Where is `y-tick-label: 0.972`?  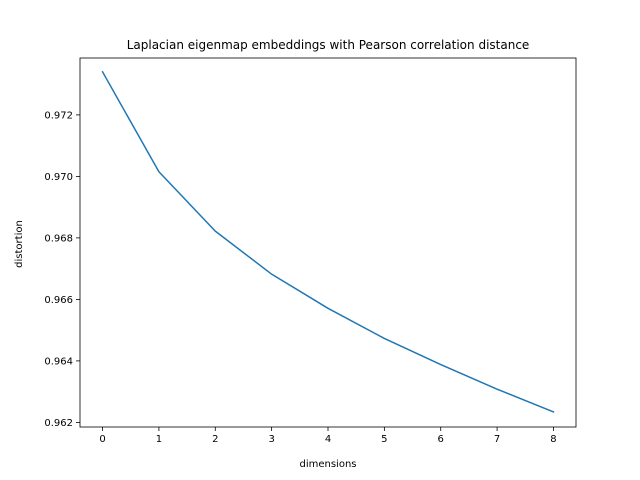
y-tick-label: 0.972 is located at coordinates (58, 115).